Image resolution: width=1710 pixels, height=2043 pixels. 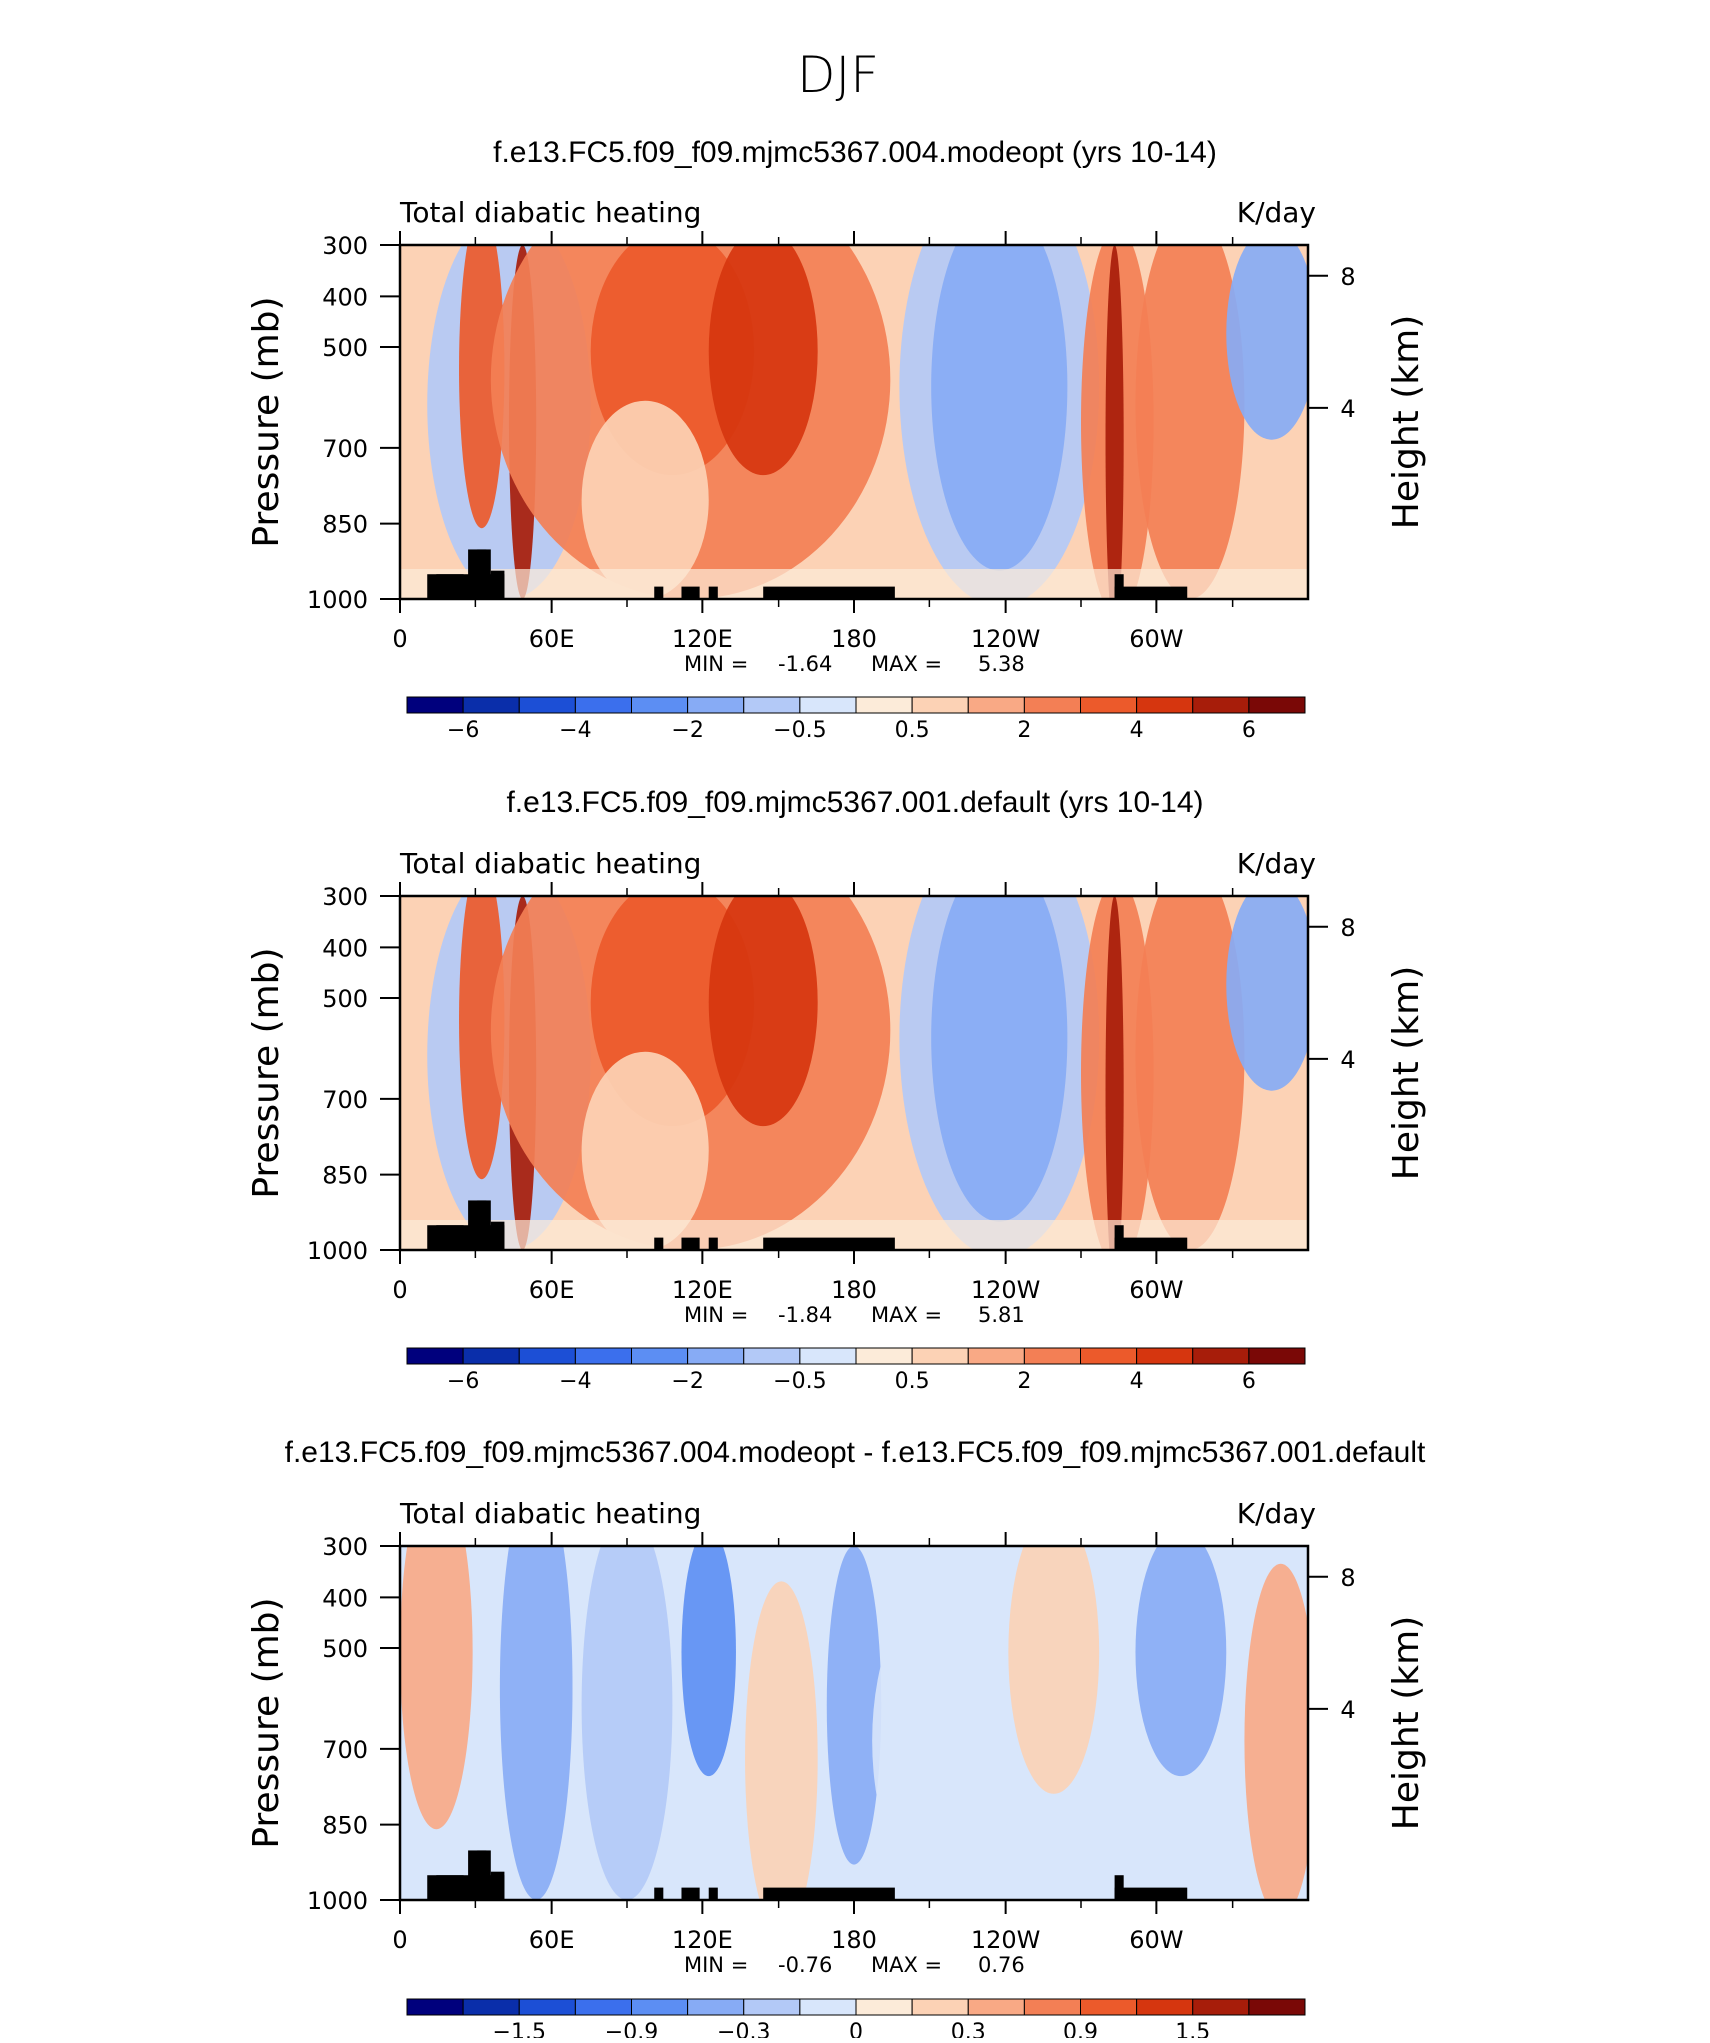 I want to click on colorbar-label: −6, so click(x=463, y=1381).